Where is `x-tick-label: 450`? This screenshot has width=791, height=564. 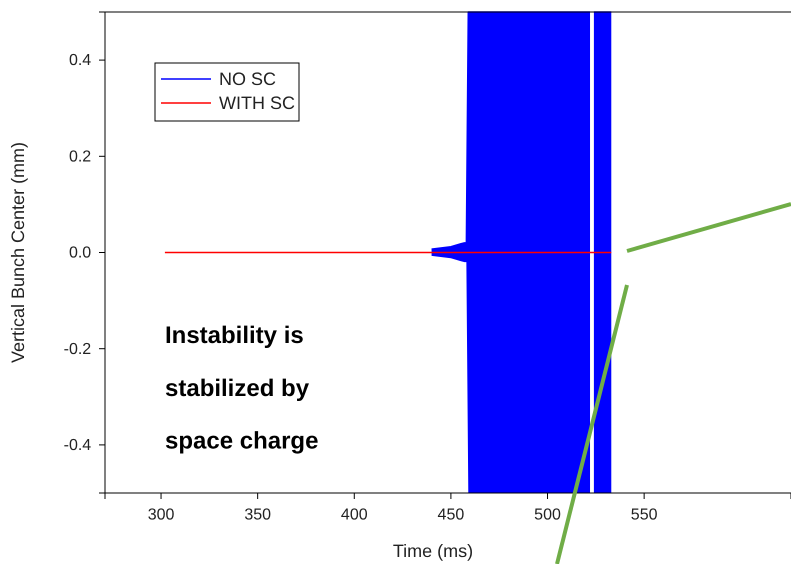 x-tick-label: 450 is located at coordinates (451, 515).